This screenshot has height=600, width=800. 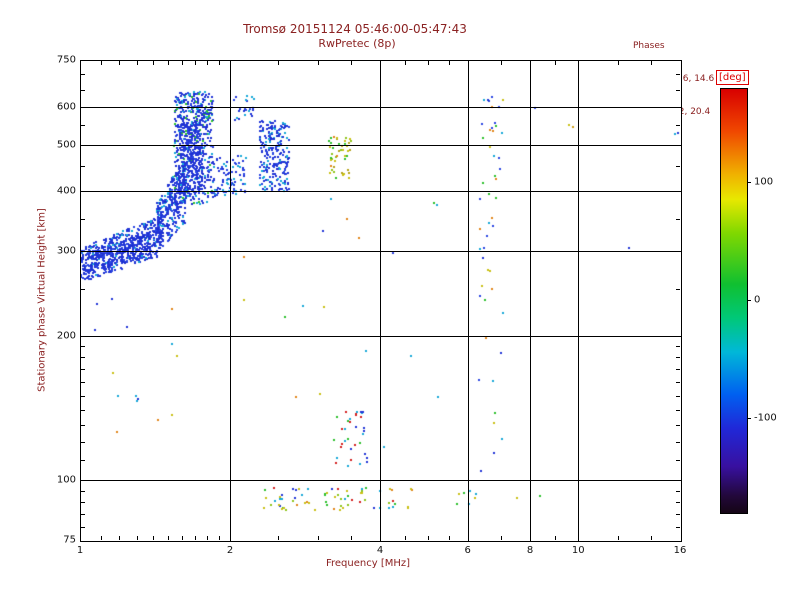 I want to click on colorbar-tick-label--100: -100, so click(x=765, y=418).